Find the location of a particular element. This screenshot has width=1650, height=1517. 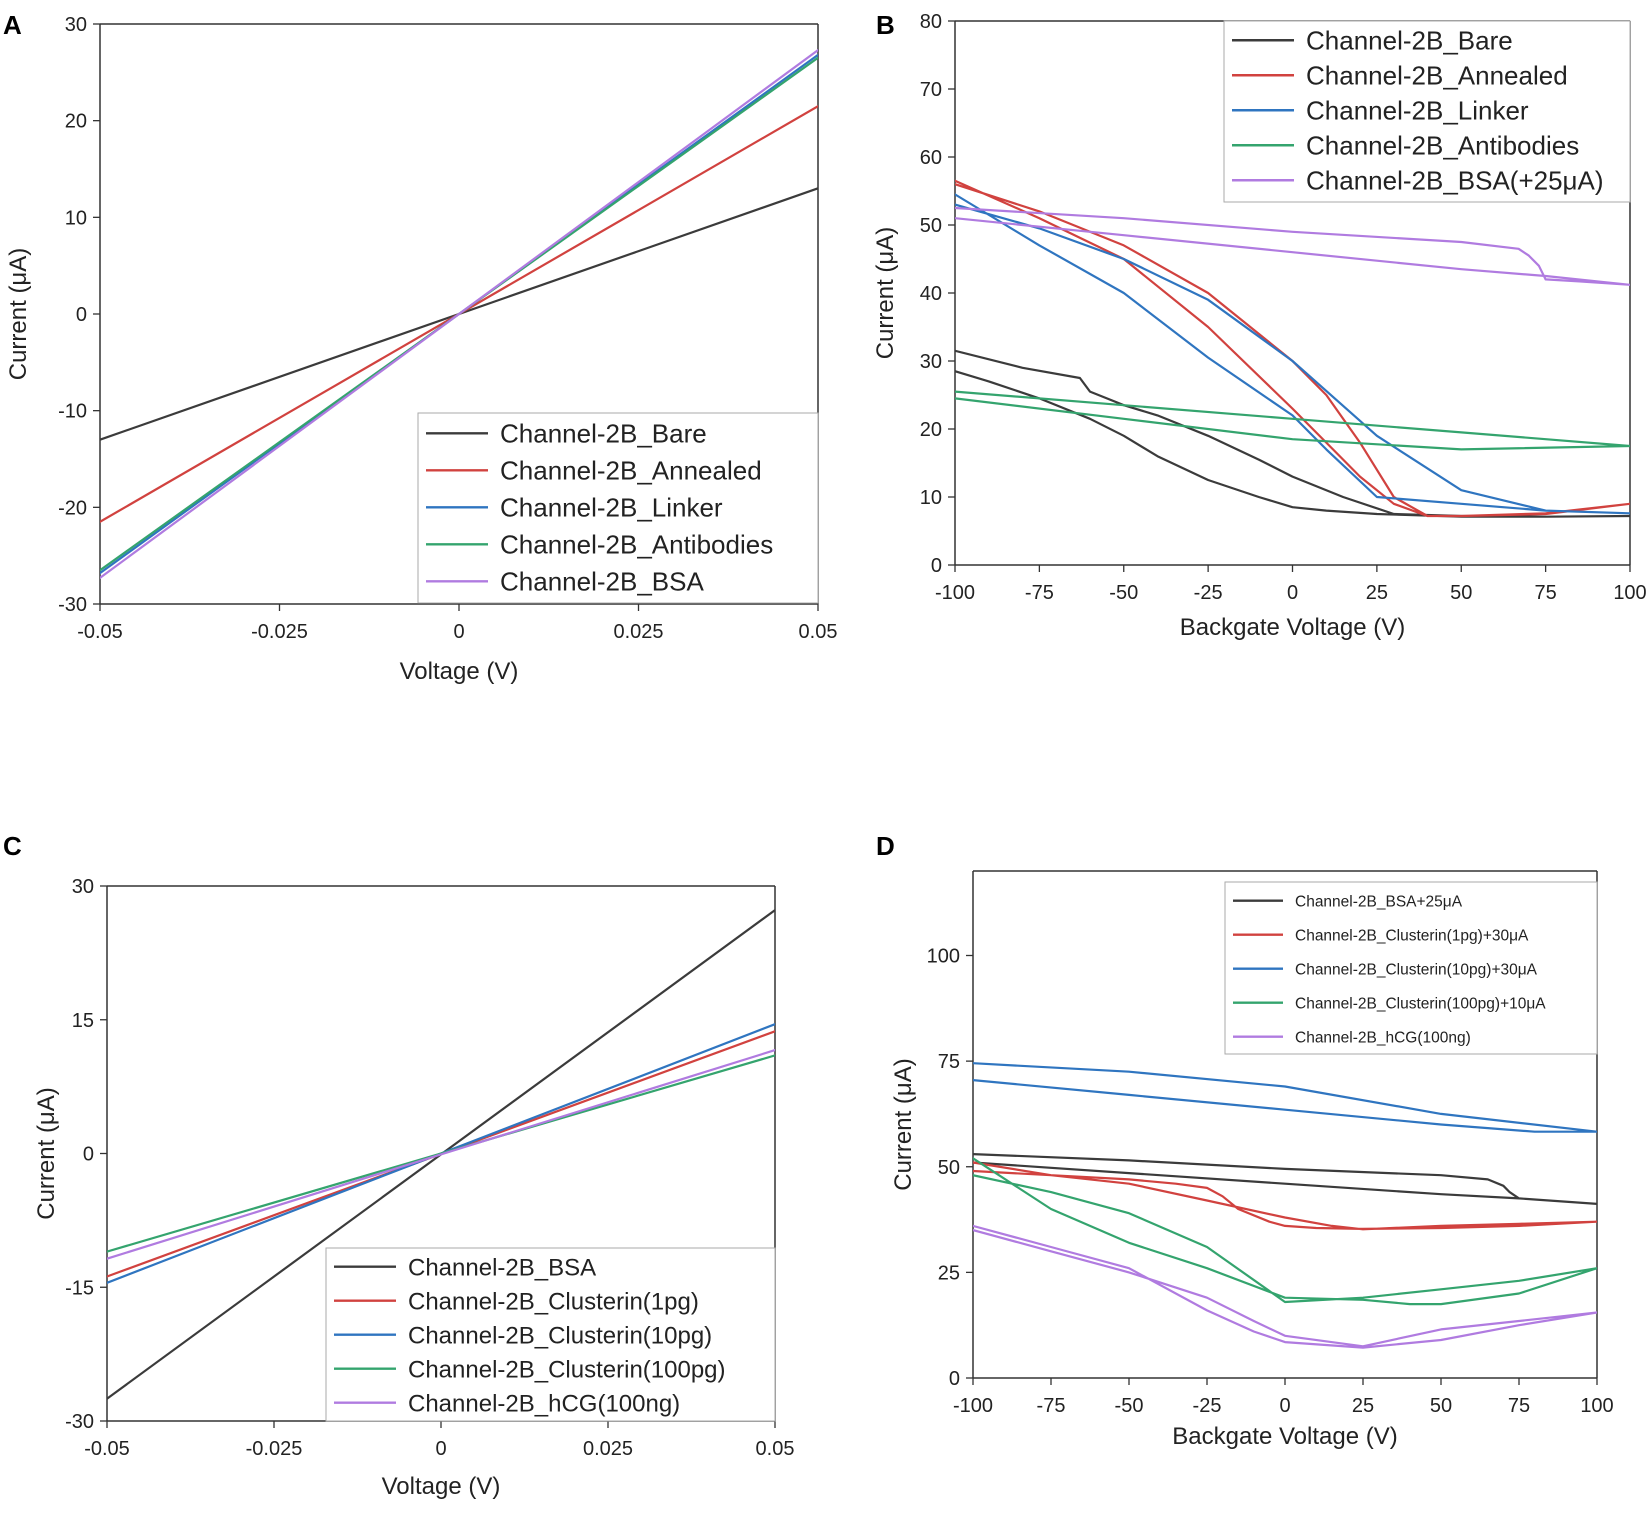

x-tick-label-b: 0 is located at coordinates (1292, 593).